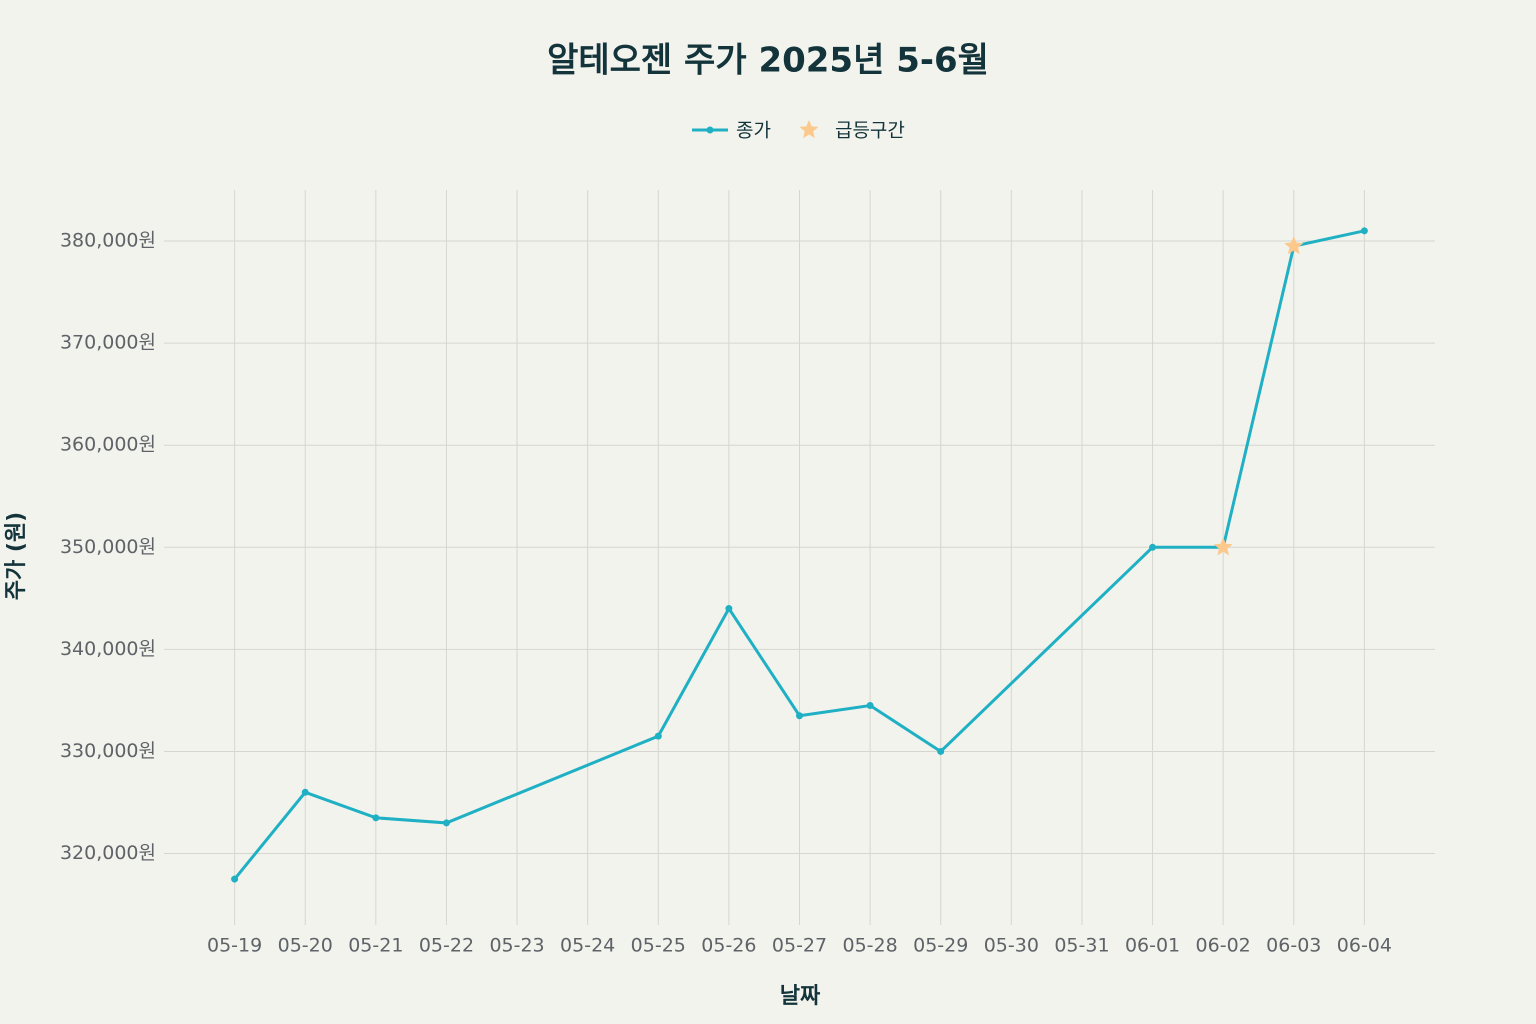  I want to click on x-tick-label: 05-24, so click(587, 946).